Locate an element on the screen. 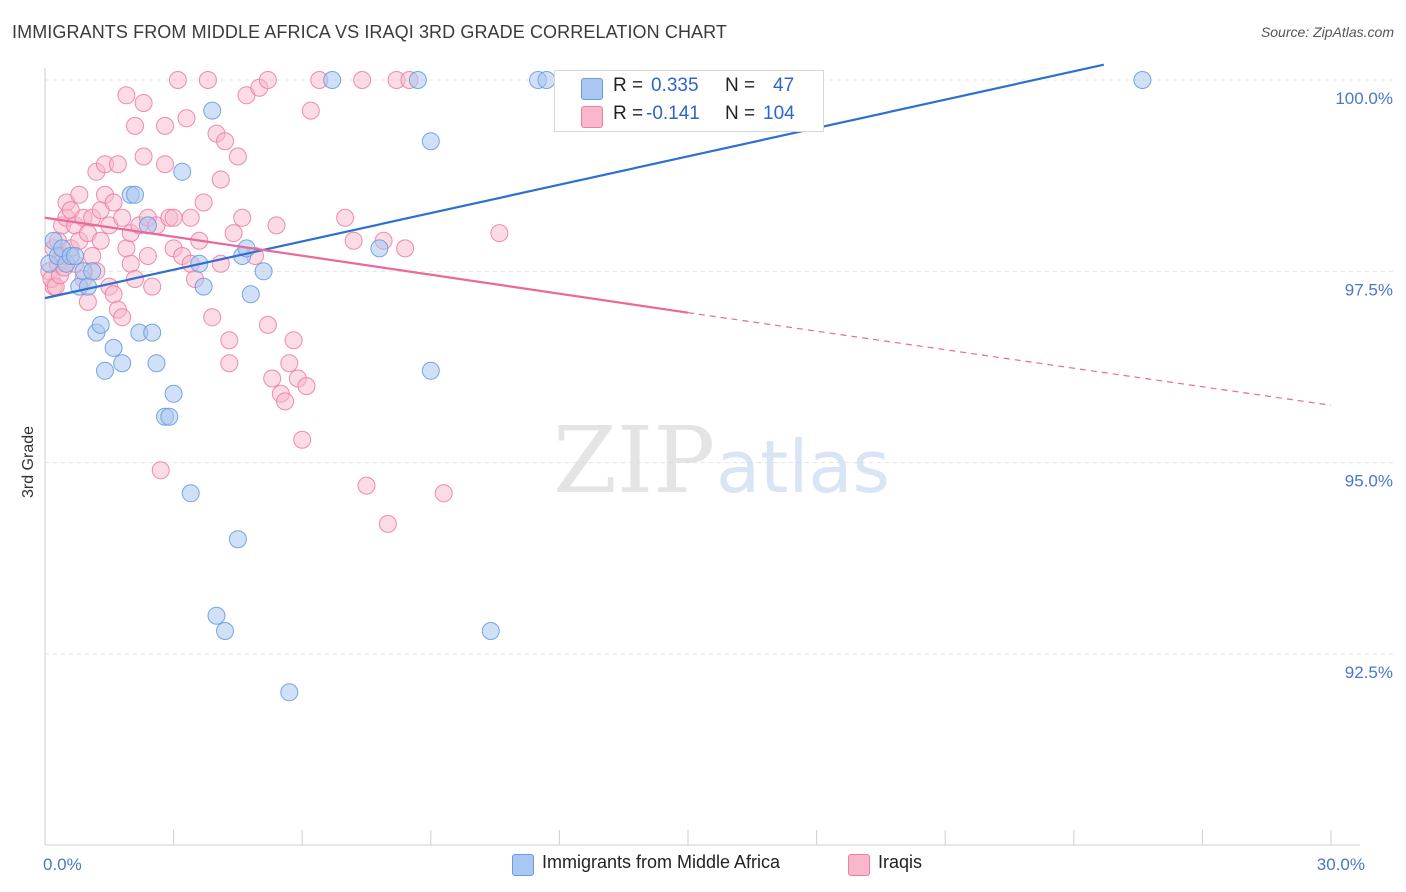 The width and height of the screenshot is (1406, 892). x-tick-label: 0.0% is located at coordinates (62, 864).